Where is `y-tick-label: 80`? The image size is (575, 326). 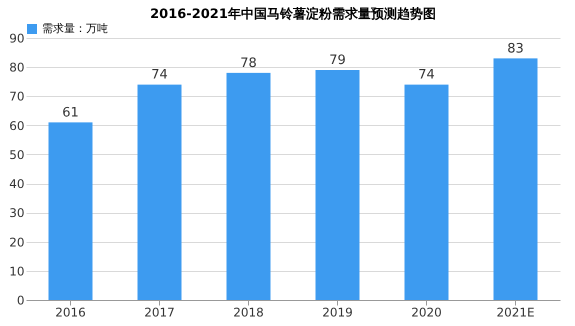 y-tick-label: 80 is located at coordinates (16, 67).